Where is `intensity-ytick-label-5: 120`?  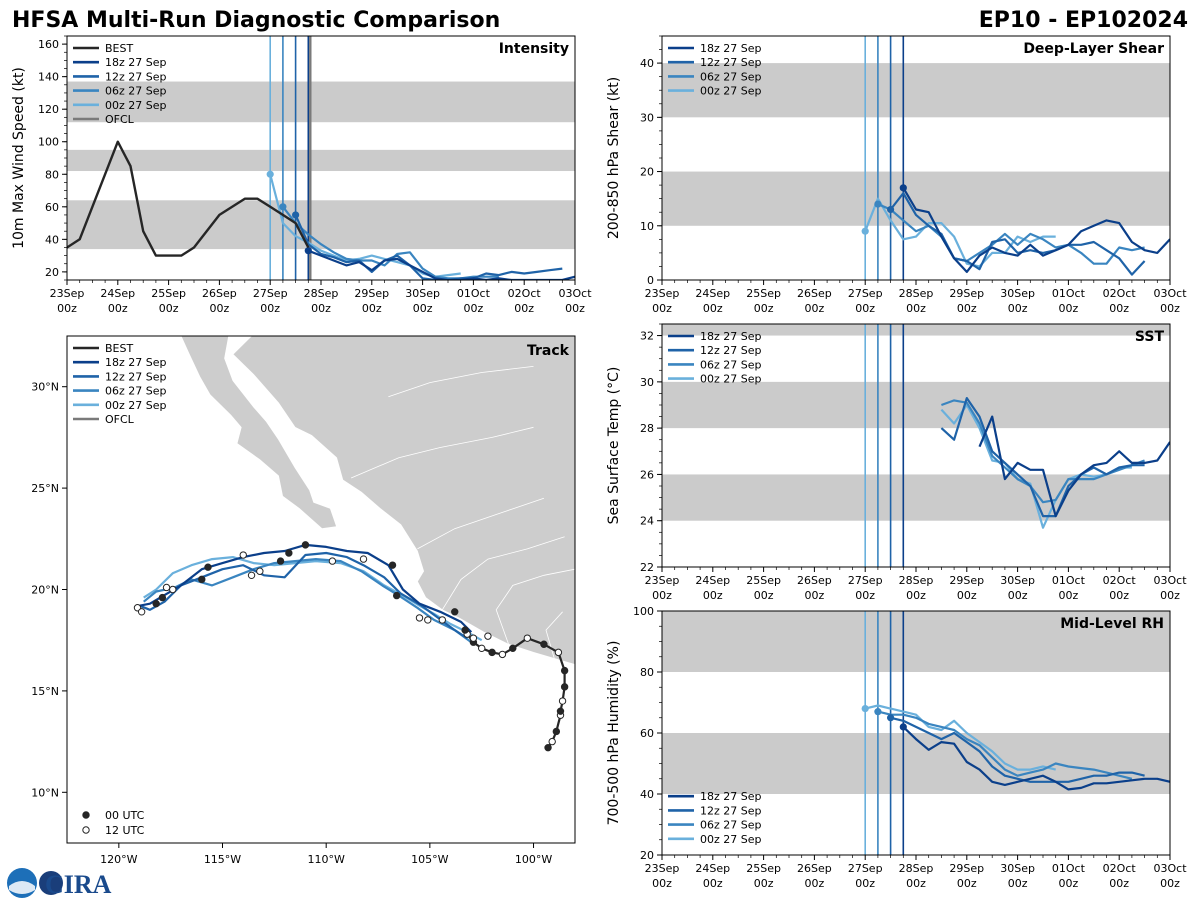
intensity-ytick-label-5: 120 is located at coordinates (48, 109).